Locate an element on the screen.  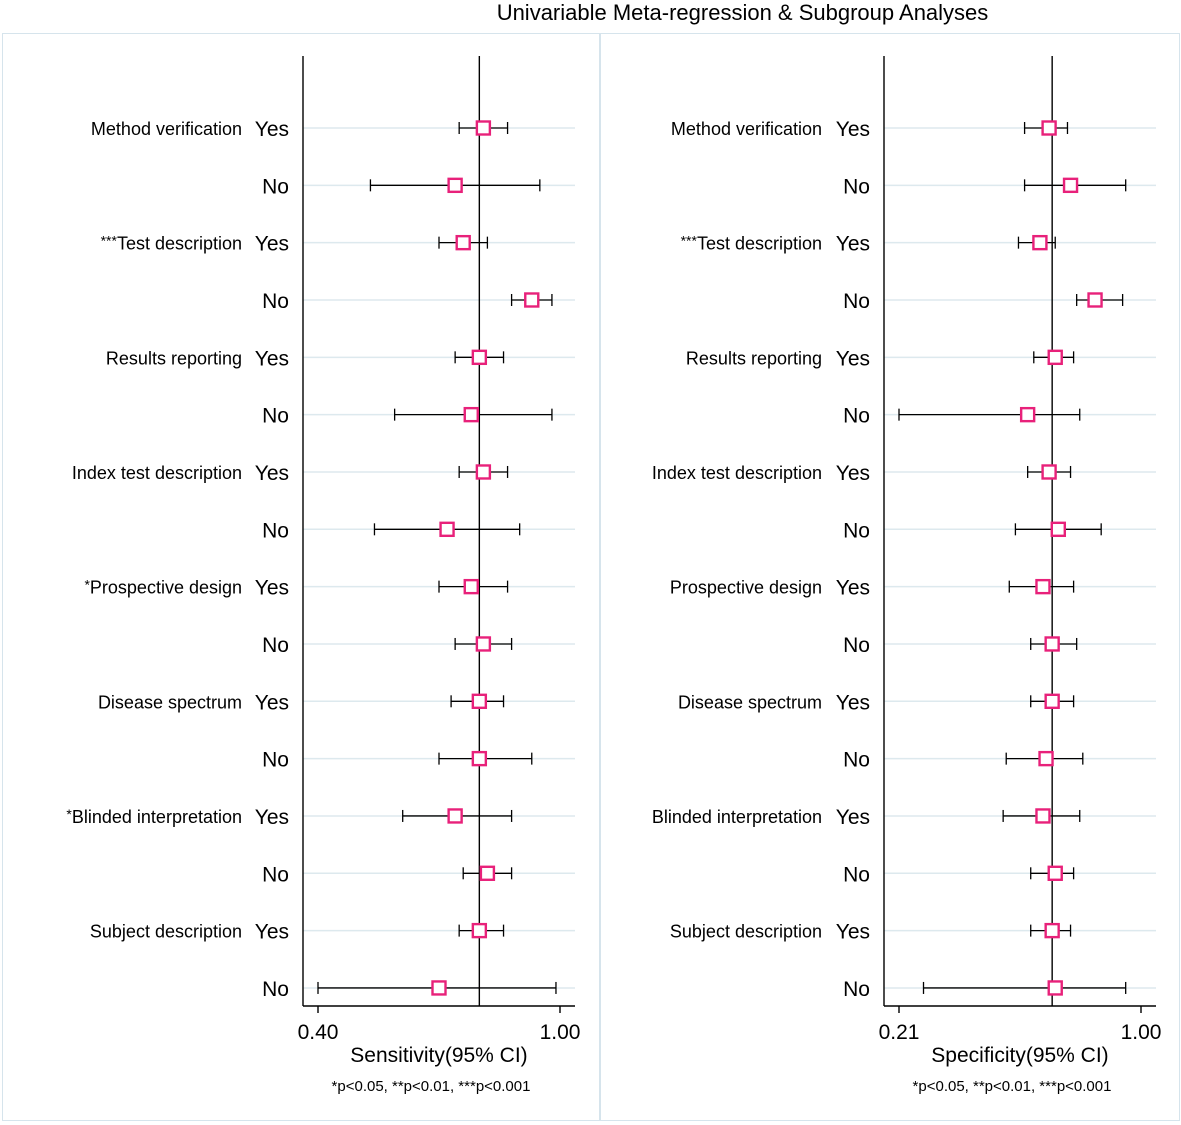
x-axis-title: Specificity(95% CI) is located at coordinates (1019, 1055).